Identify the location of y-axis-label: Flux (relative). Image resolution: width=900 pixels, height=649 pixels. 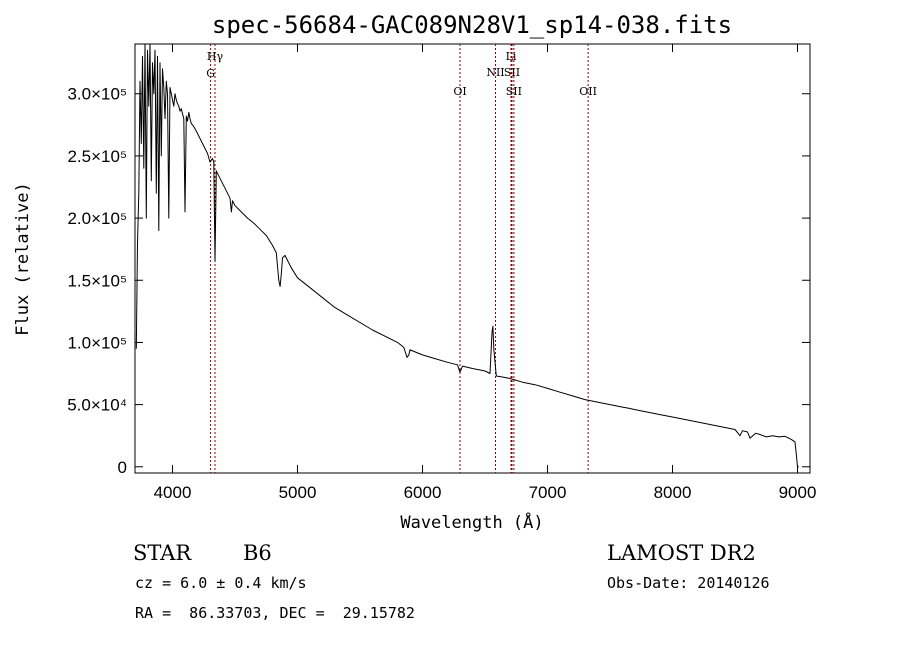
(23, 259).